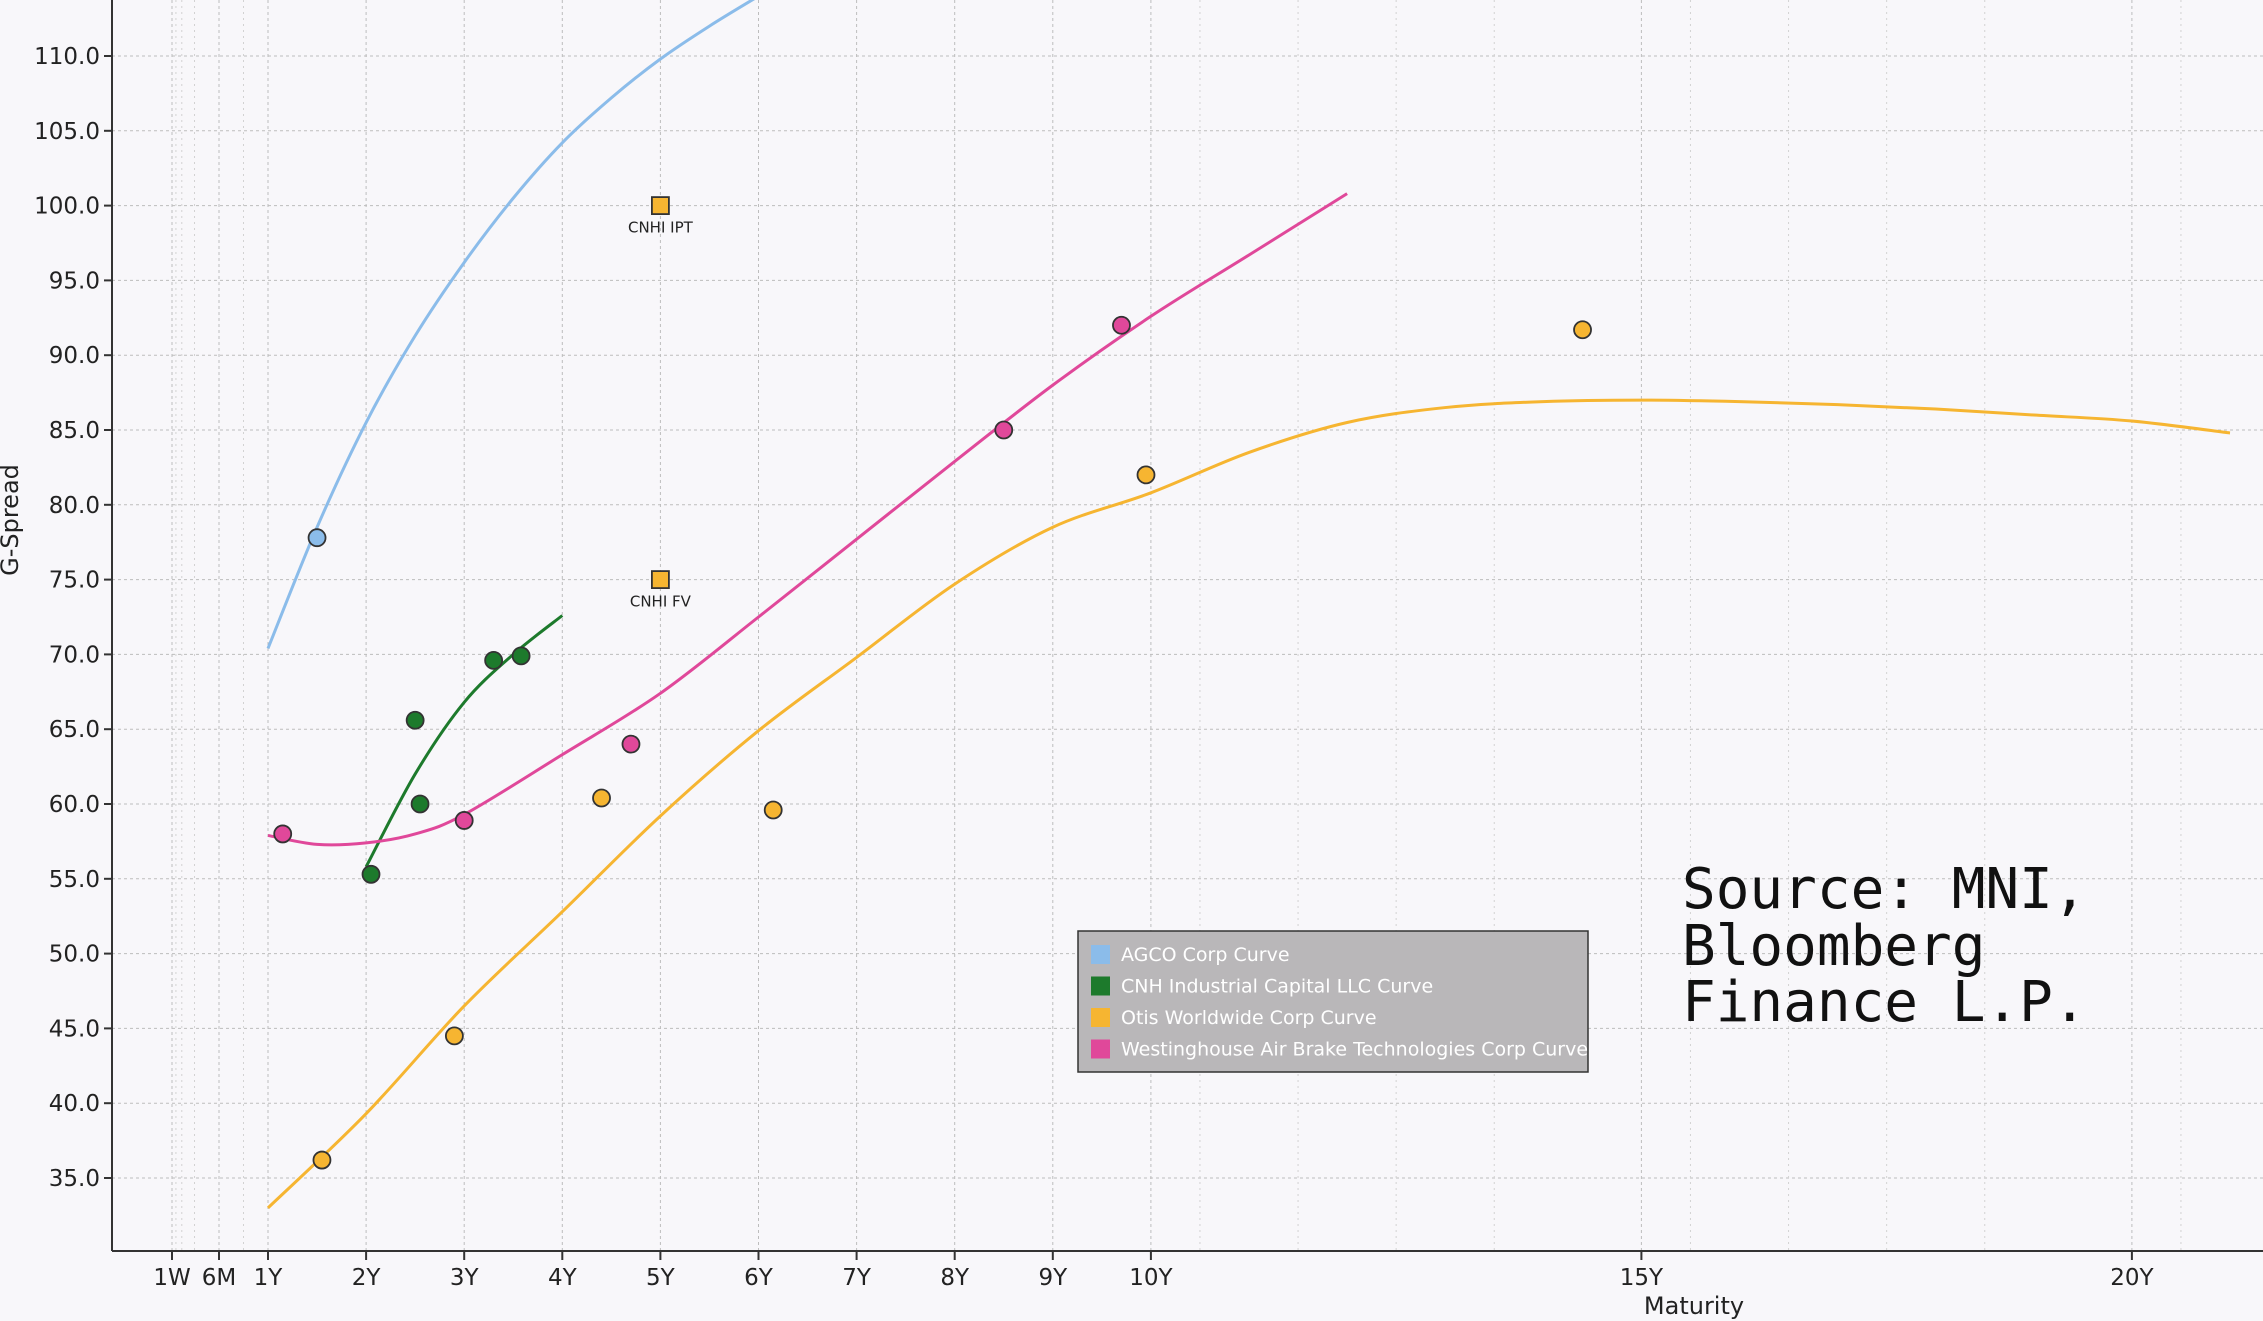 This screenshot has width=2263, height=1321. Describe the element at coordinates (511, 324) in the screenshot. I see `curve-agco-corp-curve` at that location.